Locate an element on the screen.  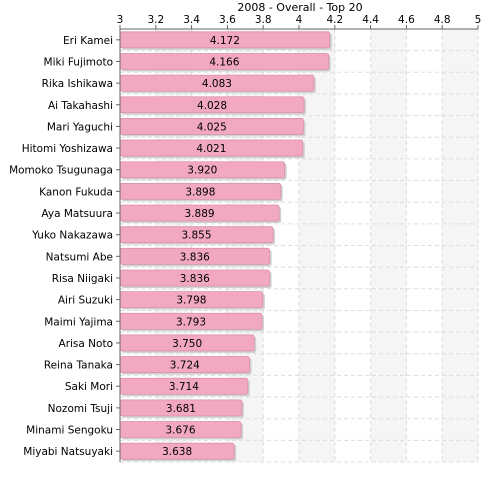
bar-value-label: 4.083 is located at coordinates (217, 84).